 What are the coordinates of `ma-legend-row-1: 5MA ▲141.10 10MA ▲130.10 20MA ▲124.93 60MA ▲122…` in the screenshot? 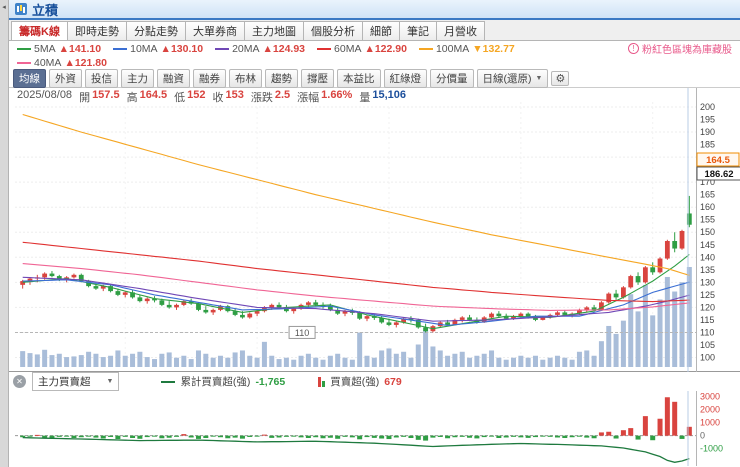 It's located at (374, 48).